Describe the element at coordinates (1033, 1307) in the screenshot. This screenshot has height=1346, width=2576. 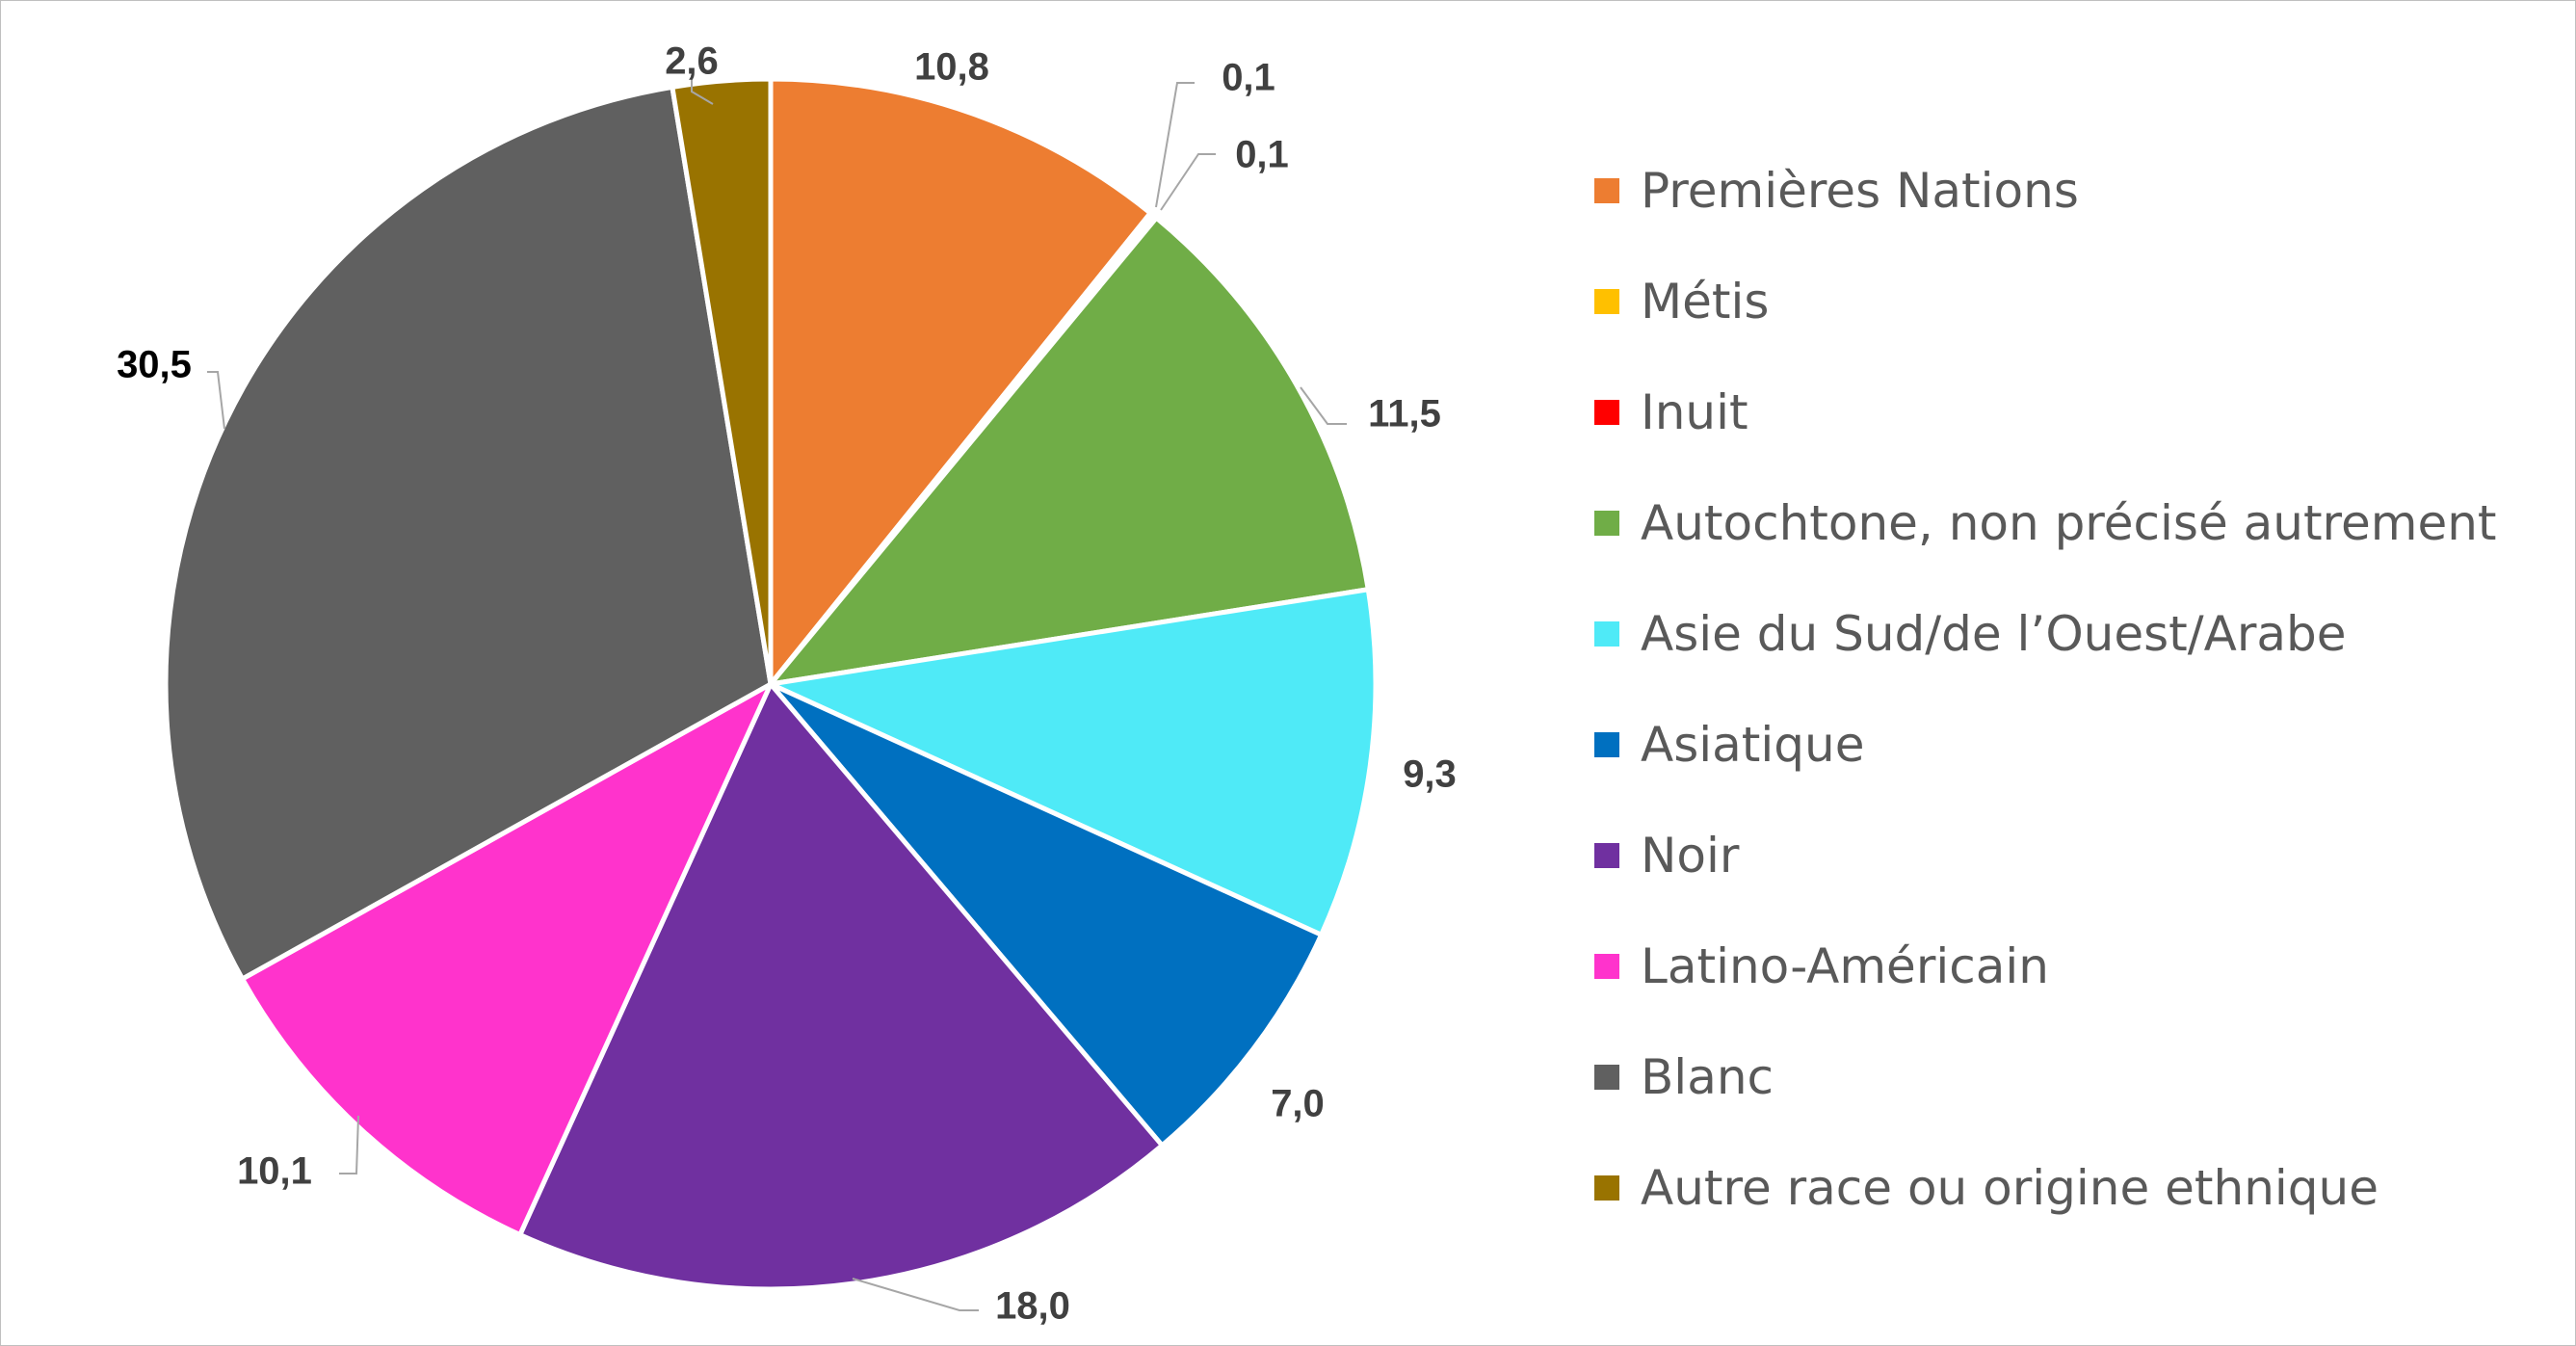
I see `data-label: 18,0` at that location.